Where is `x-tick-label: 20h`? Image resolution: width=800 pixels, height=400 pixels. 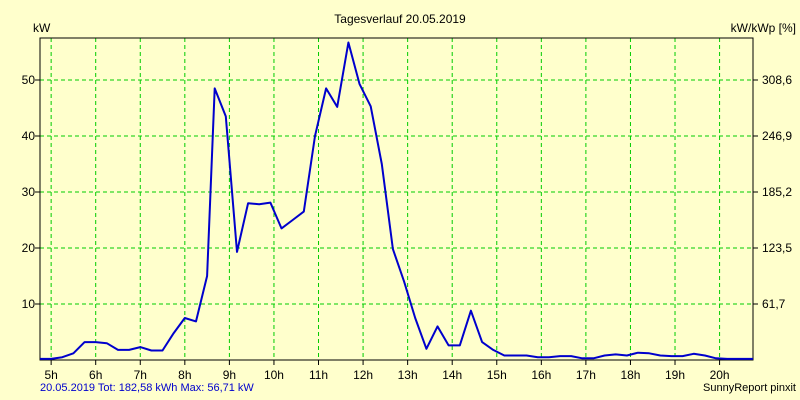 x-tick-label: 20h is located at coordinates (720, 375).